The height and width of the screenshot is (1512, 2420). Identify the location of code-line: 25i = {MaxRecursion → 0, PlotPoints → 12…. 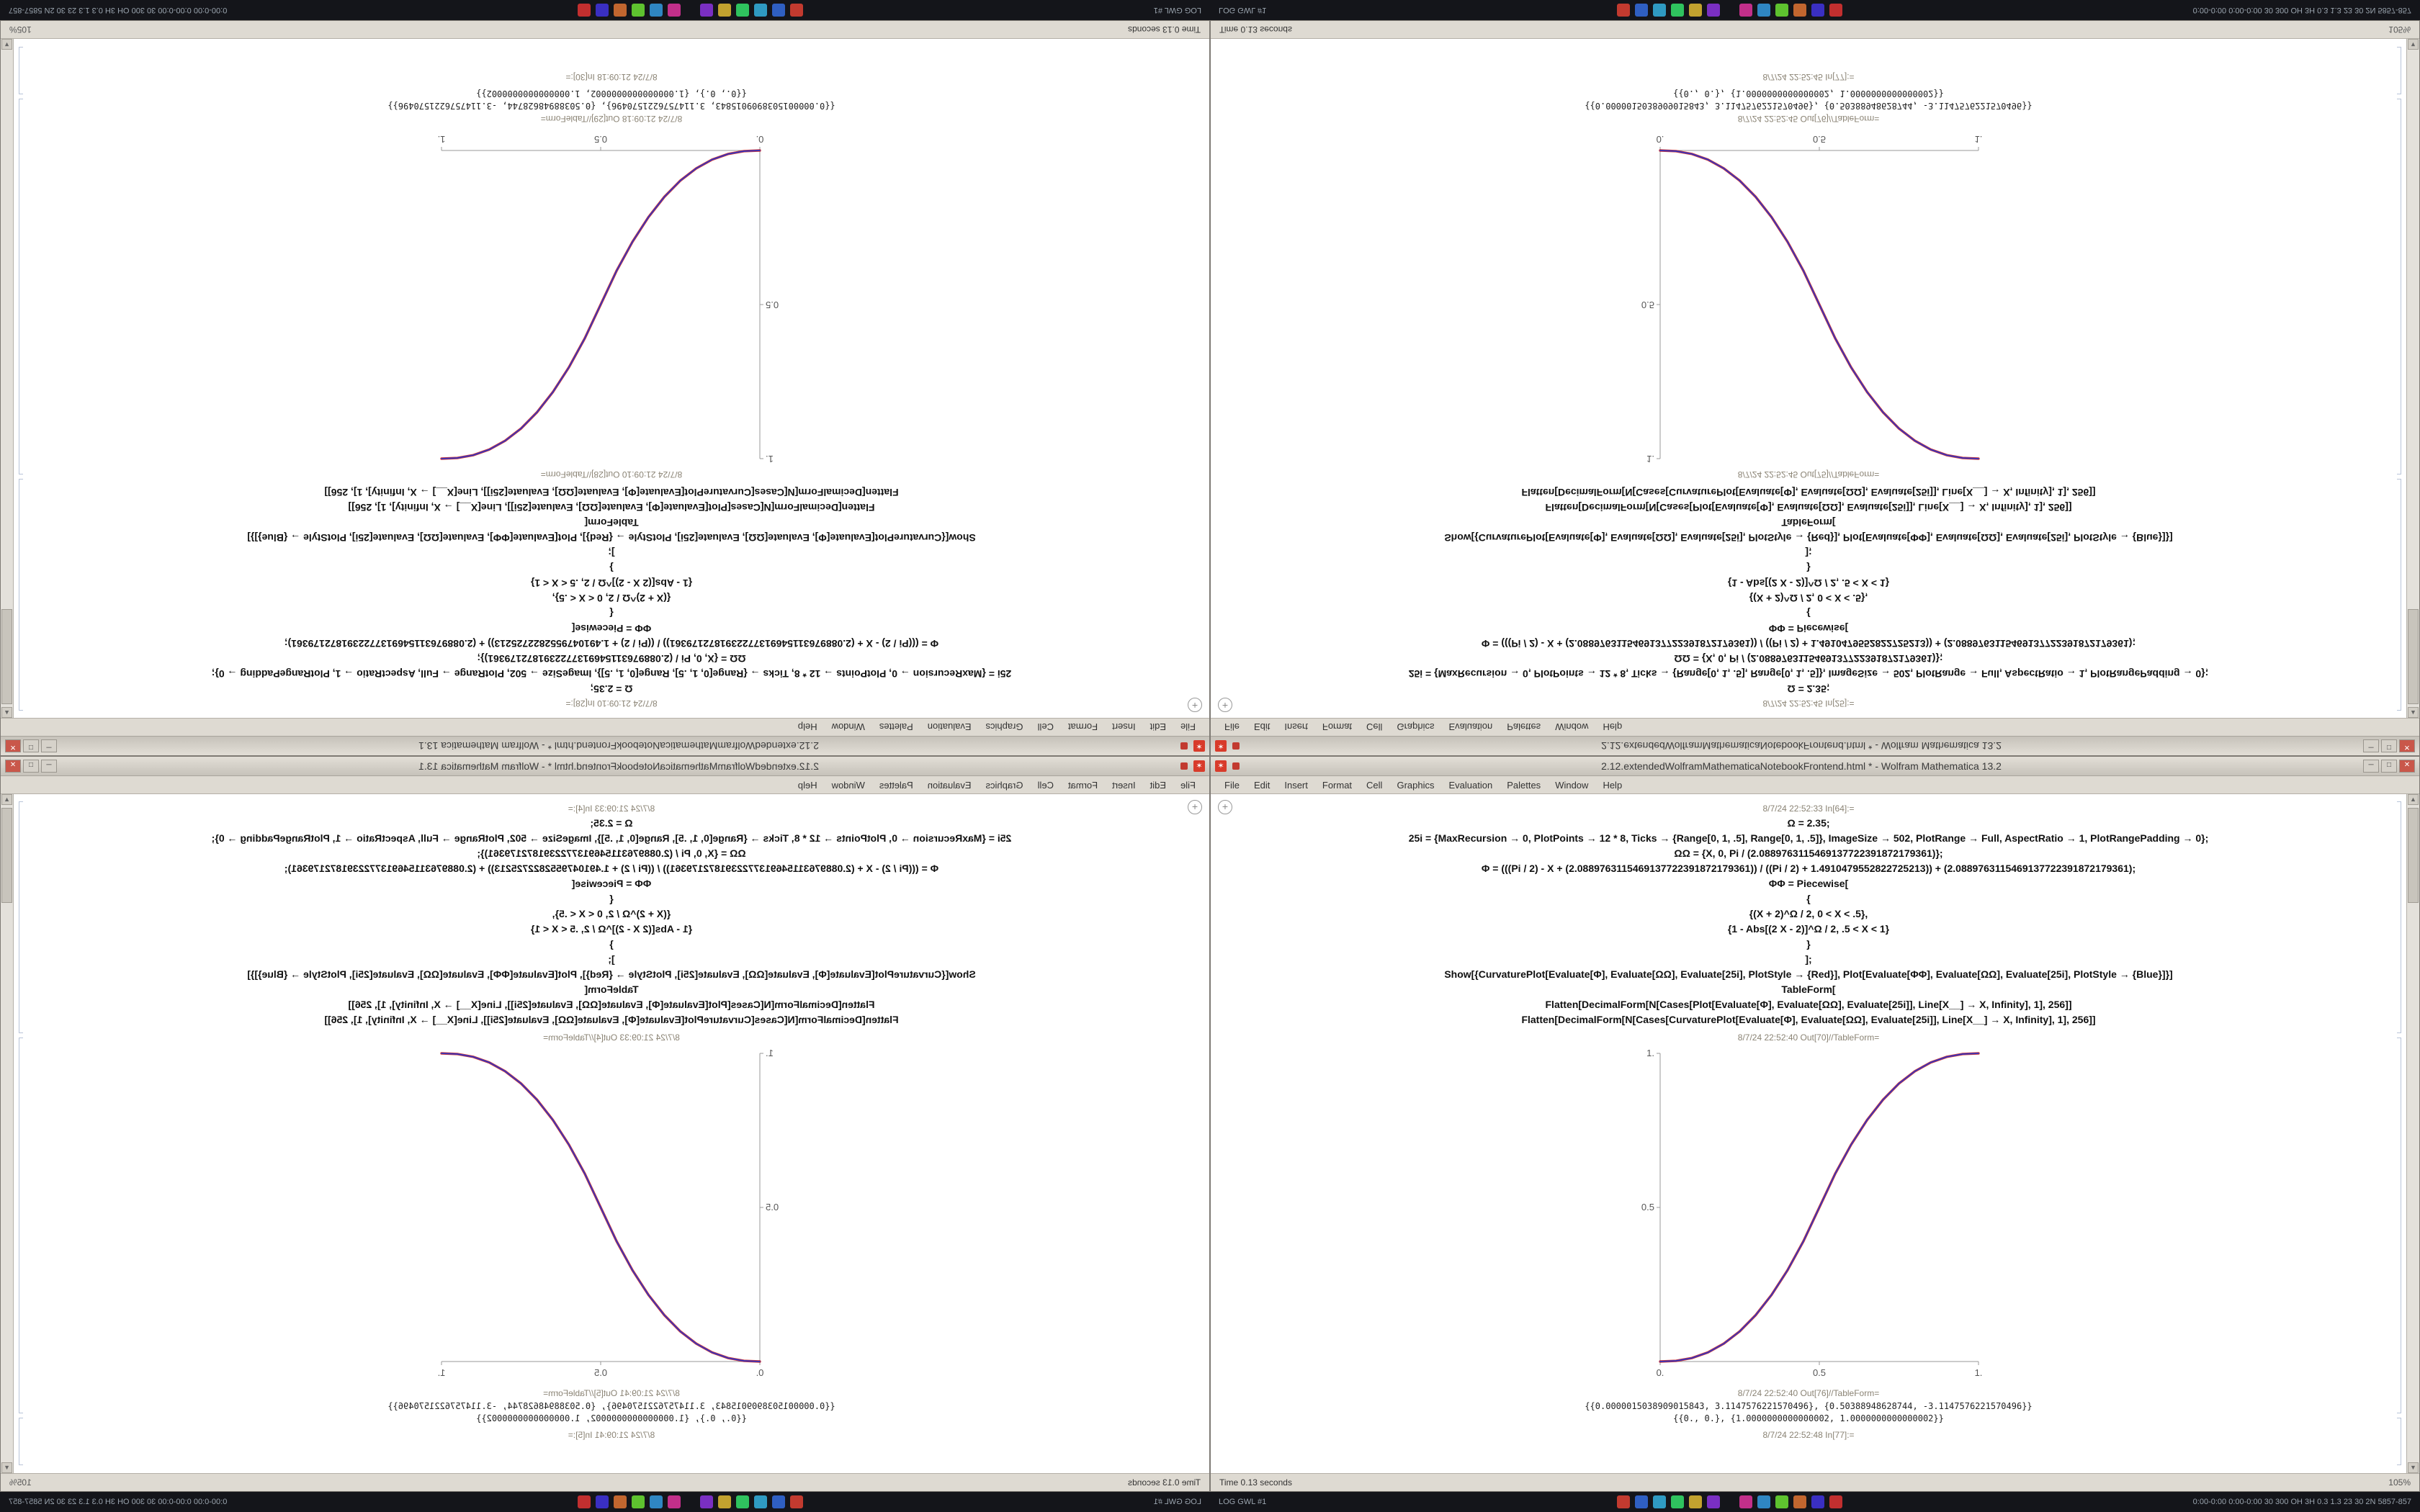
(611, 674).